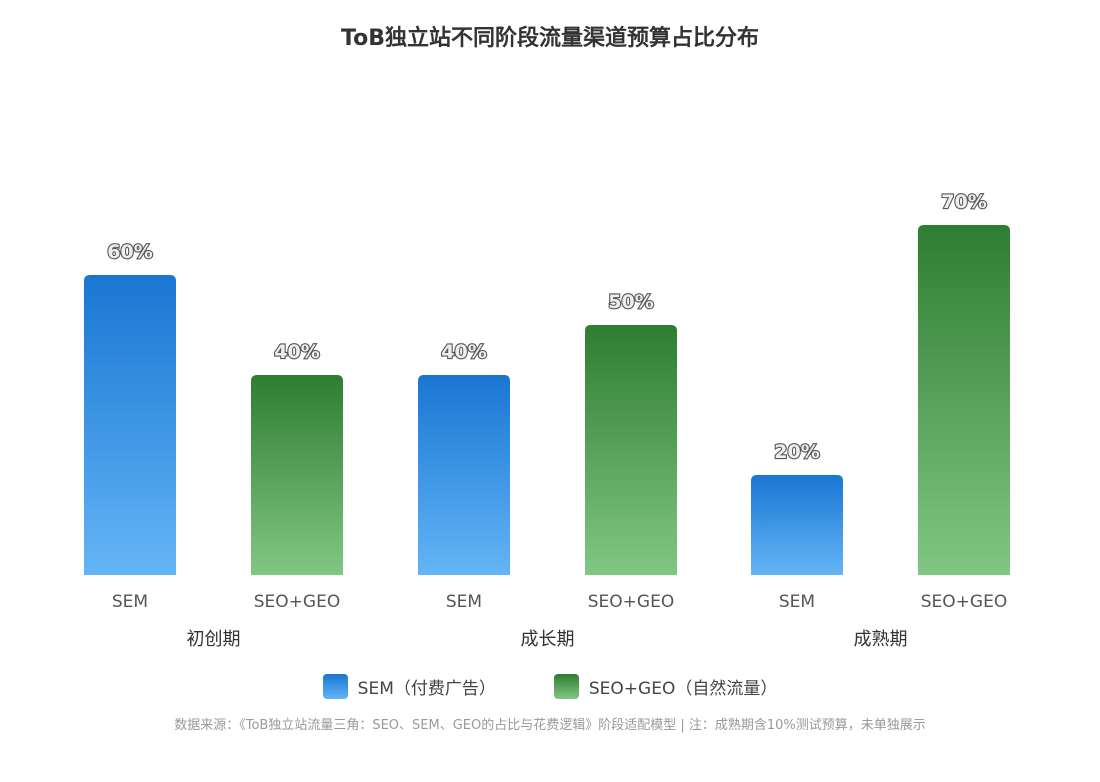 The height and width of the screenshot is (782, 1100). What do you see at coordinates (214, 639) in the screenshot?
I see `group-label-startup: 初创期` at bounding box center [214, 639].